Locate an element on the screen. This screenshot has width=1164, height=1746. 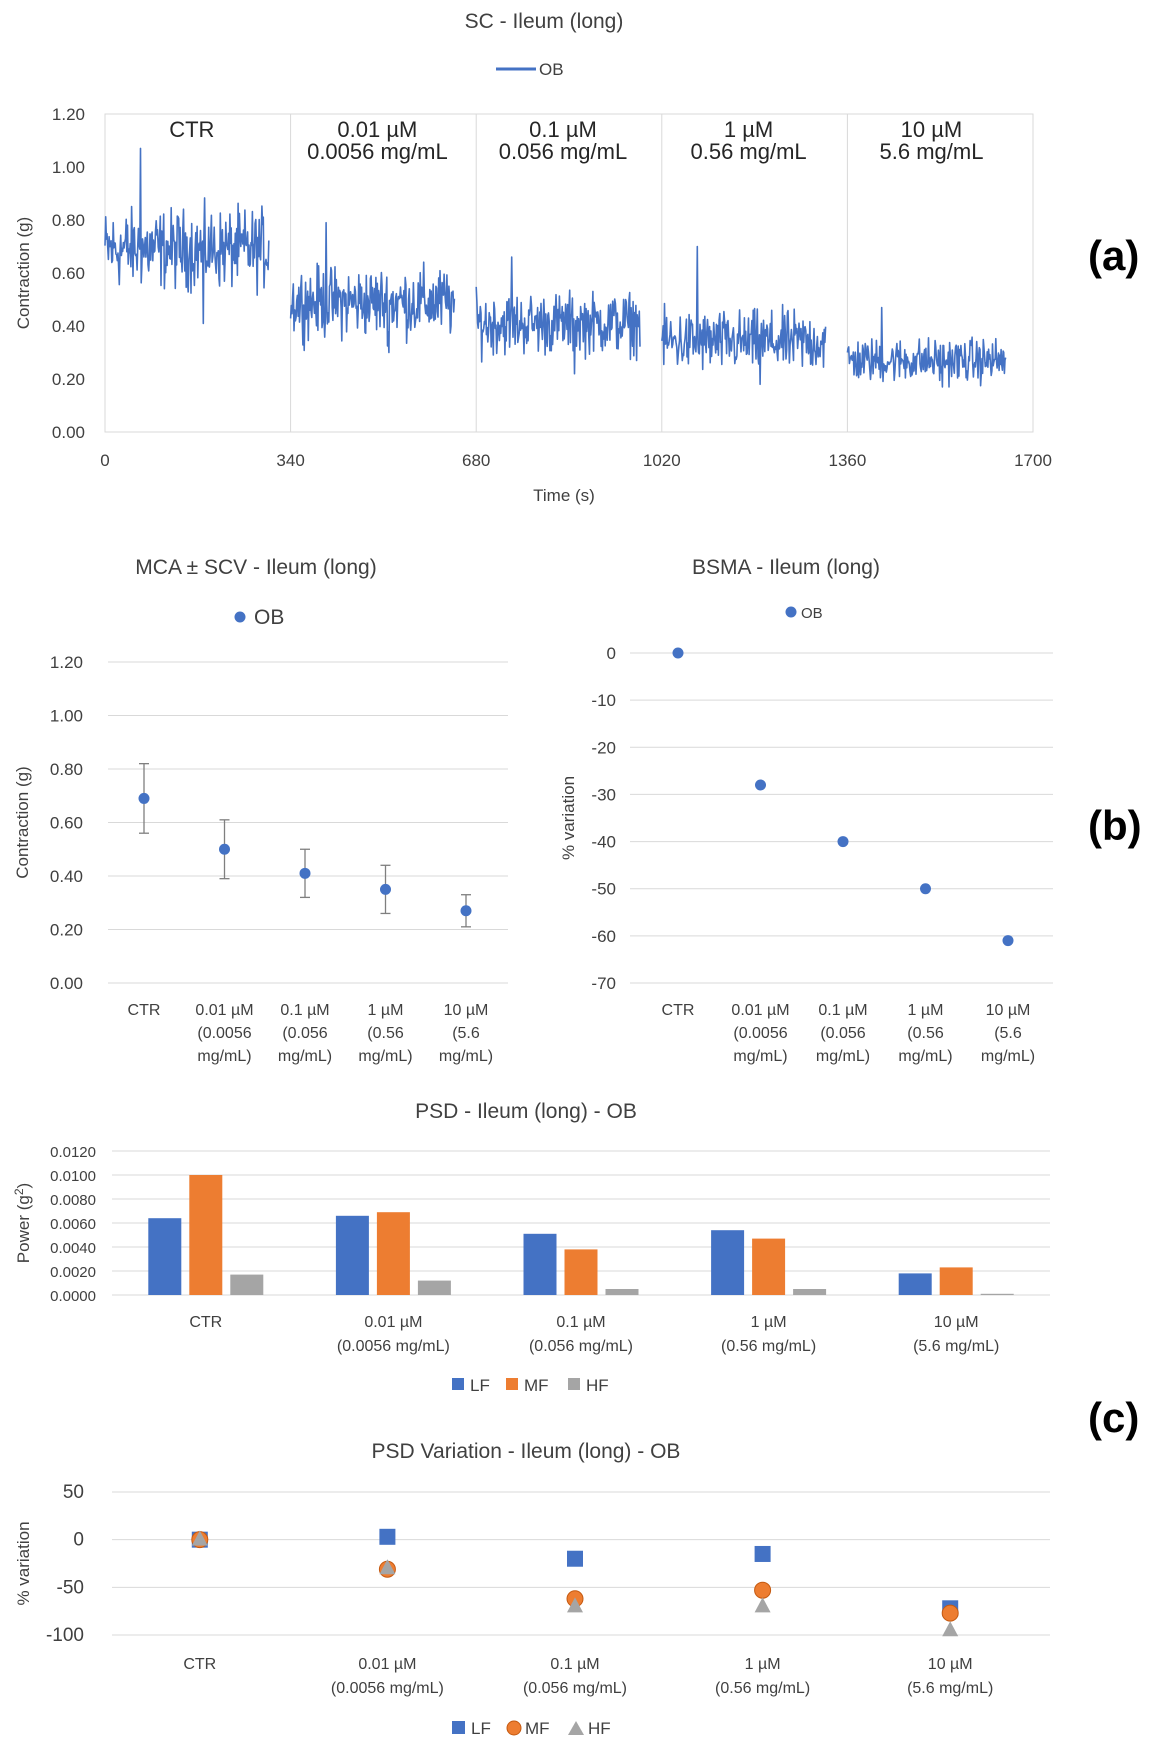
sc-y-tick: 1.20 is located at coordinates (68, 114).